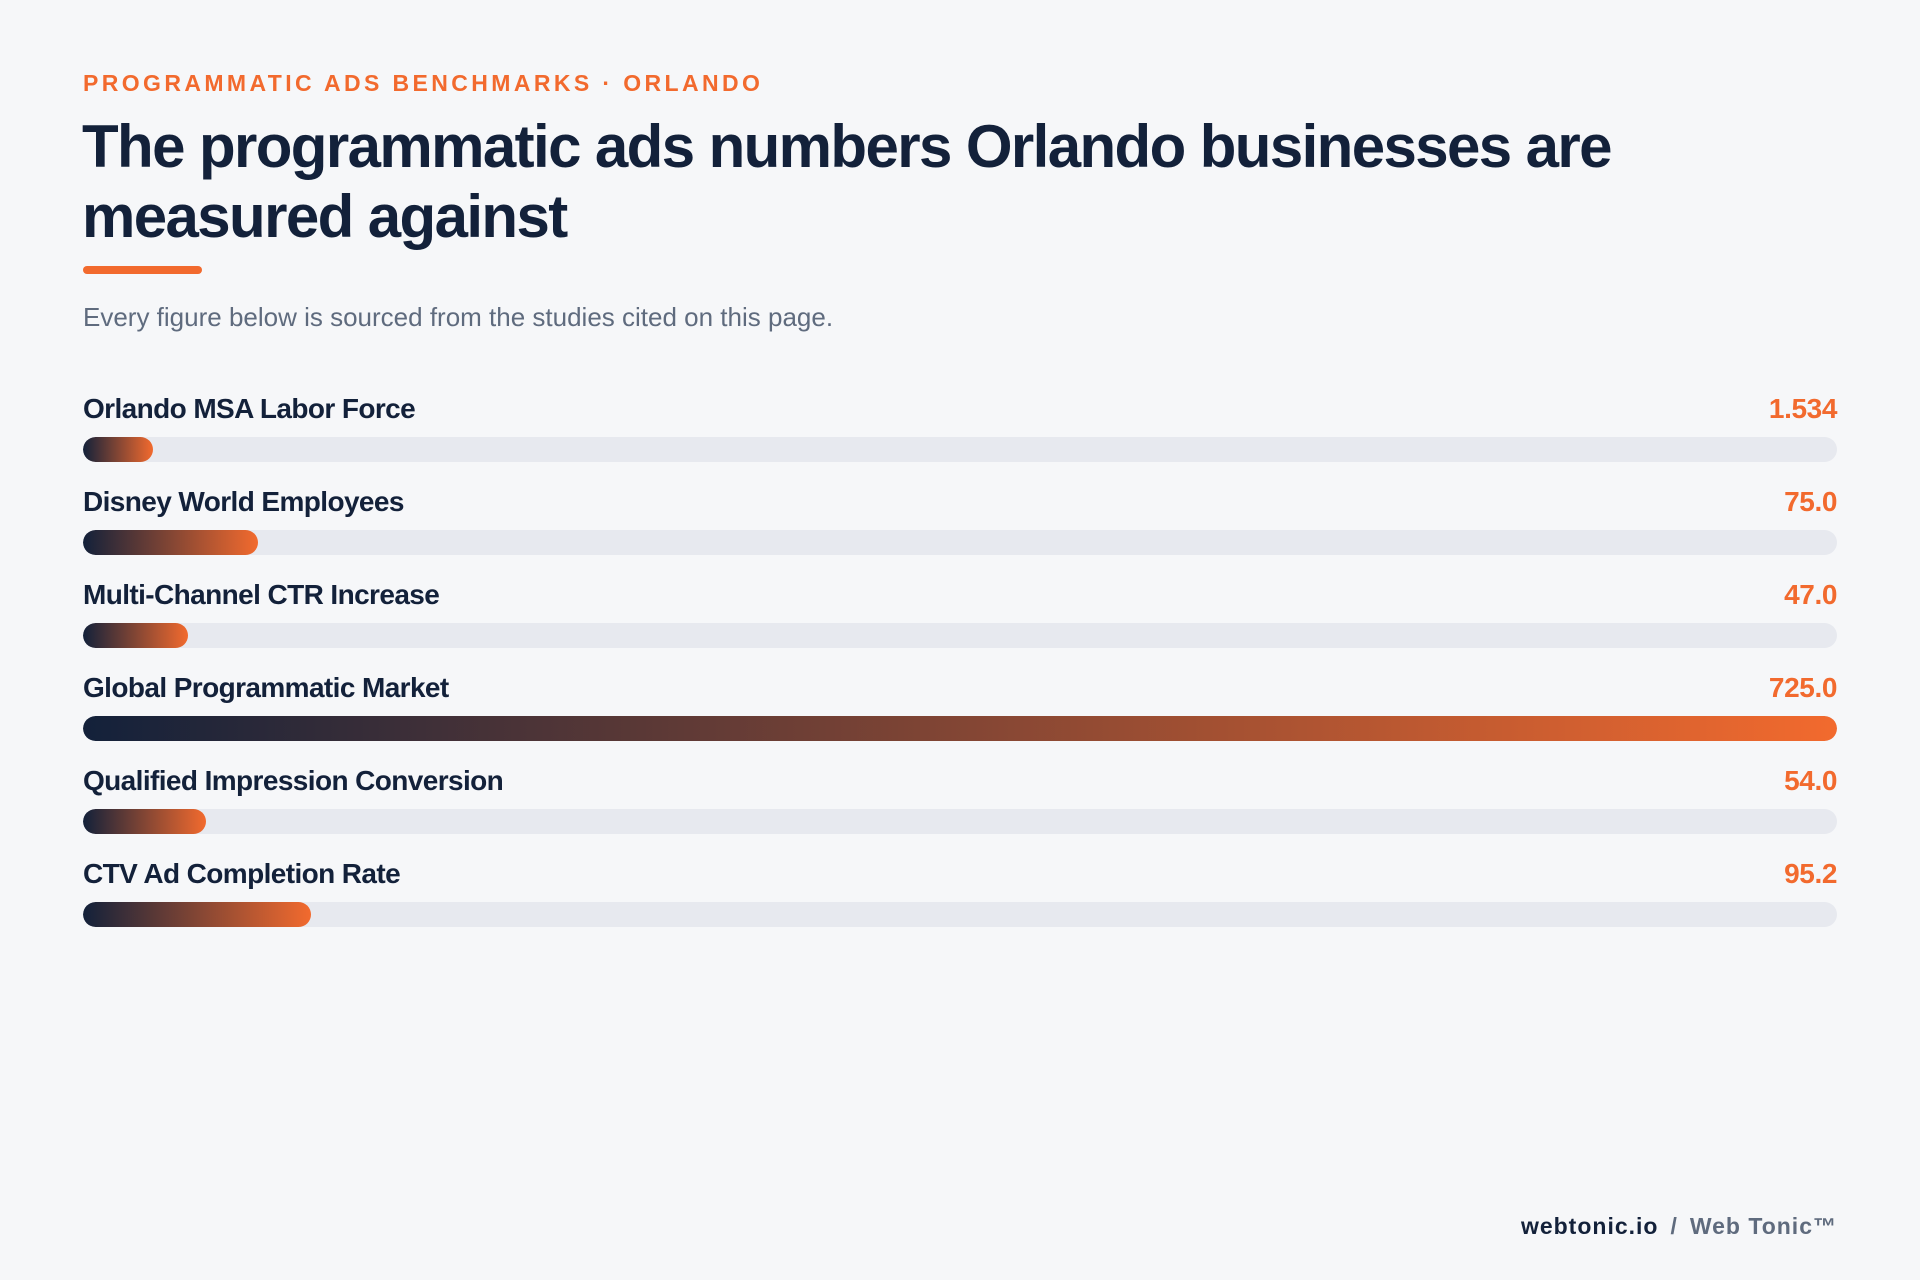  I want to click on bar-value-label: 1.534, so click(1802, 408).